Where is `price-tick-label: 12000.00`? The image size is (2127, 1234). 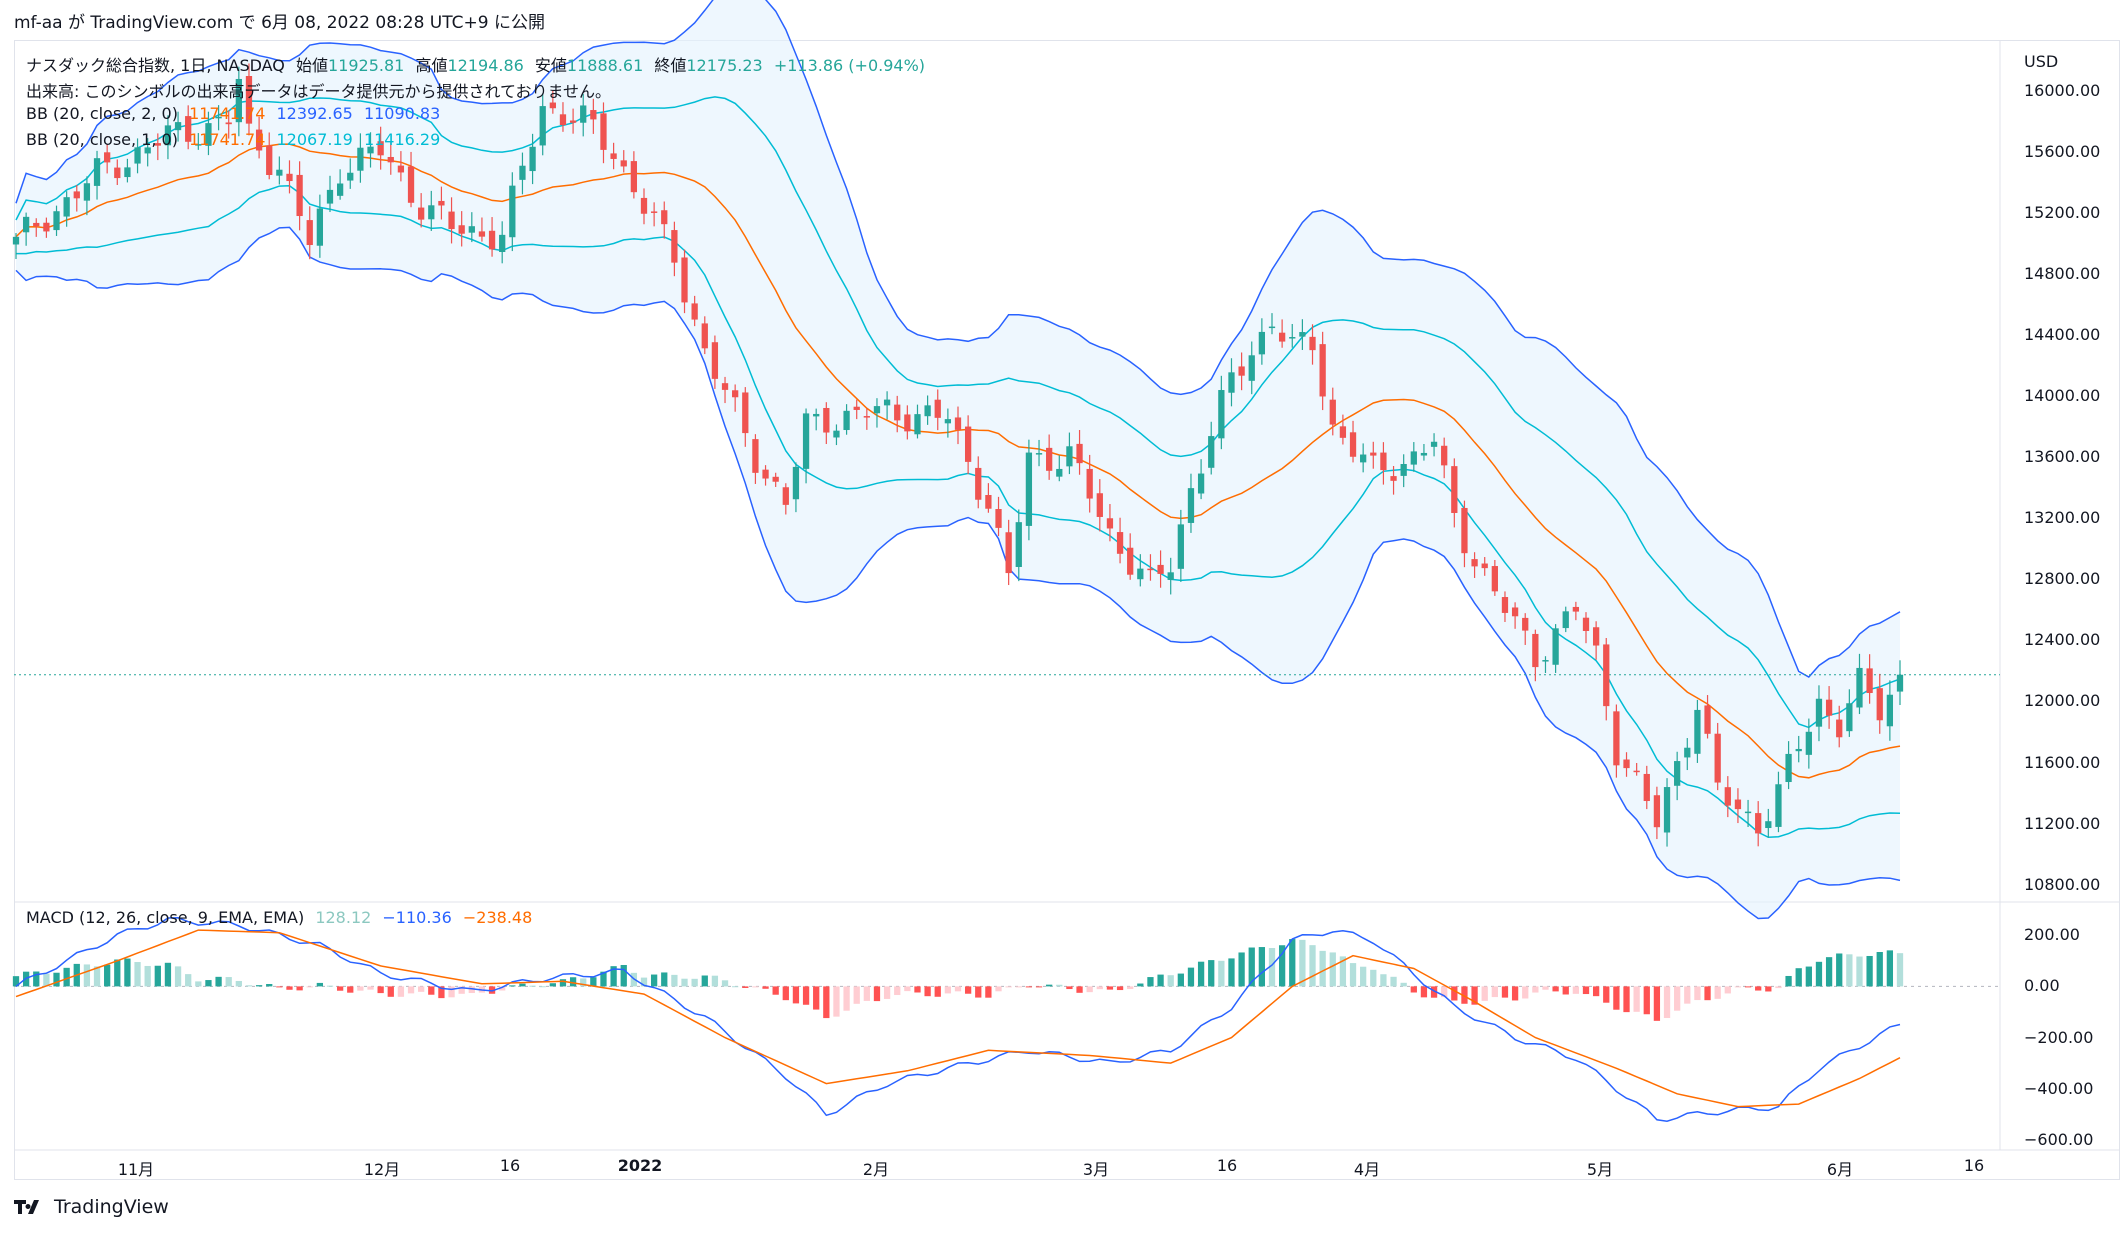 price-tick-label: 12000.00 is located at coordinates (2062, 701).